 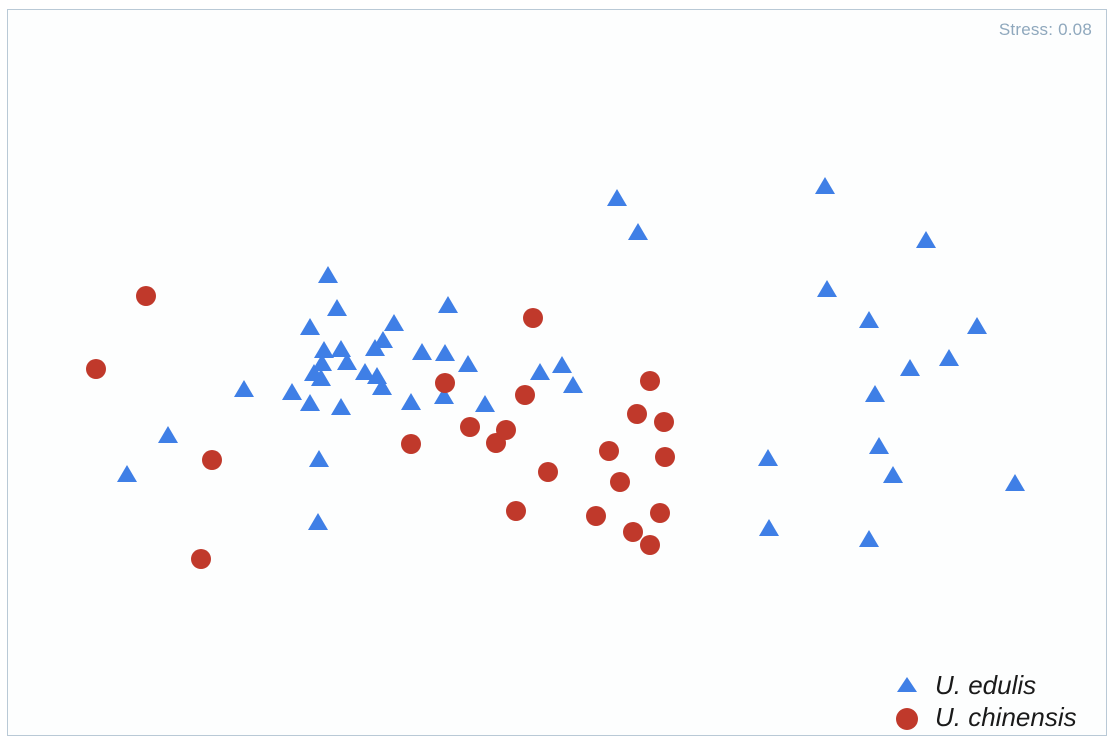 What do you see at coordinates (1045, 29) in the screenshot?
I see `stress-value: Stress: 0.08` at bounding box center [1045, 29].